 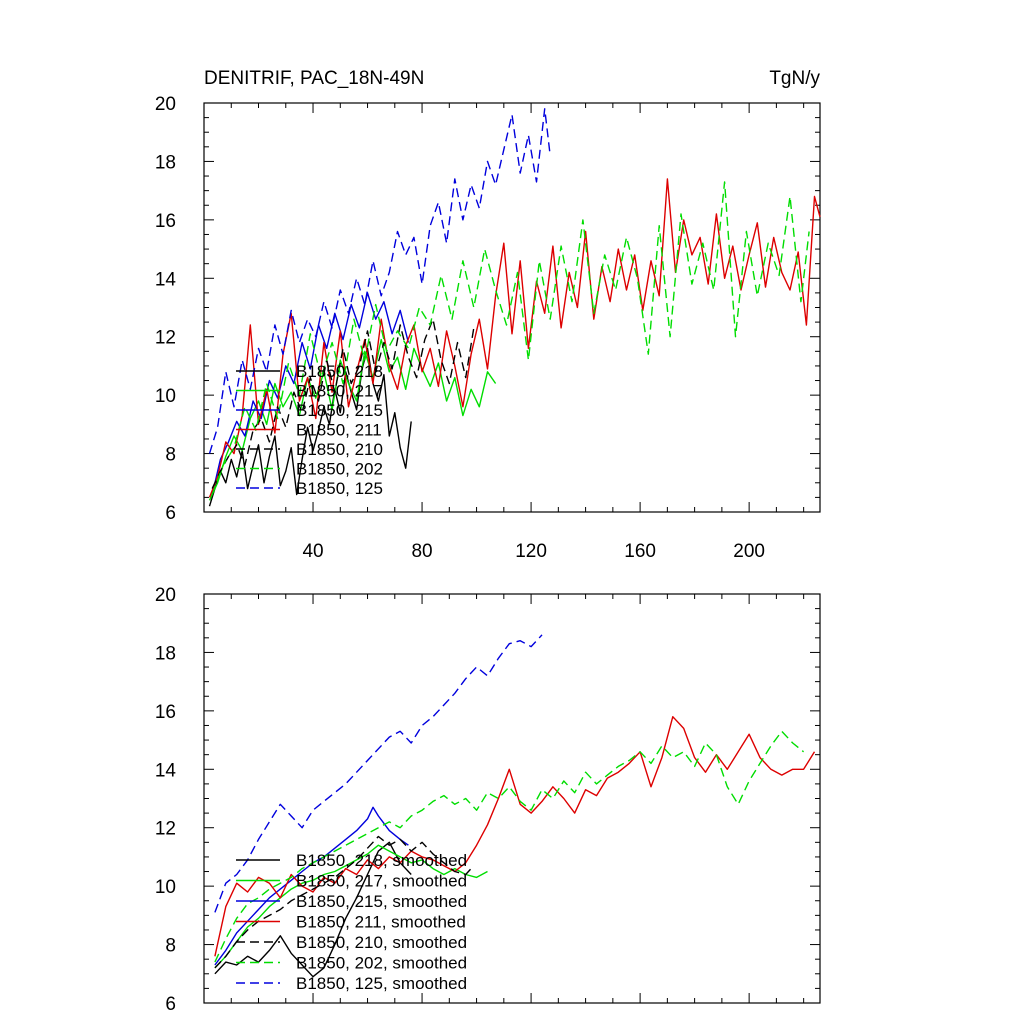 What do you see at coordinates (339, 371) in the screenshot?
I see `legend-label: B1850, 218` at bounding box center [339, 371].